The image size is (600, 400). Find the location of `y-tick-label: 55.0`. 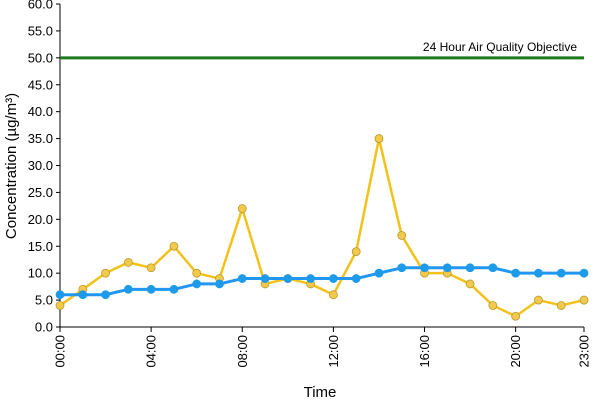

y-tick-label: 55.0 is located at coordinates (40, 30).